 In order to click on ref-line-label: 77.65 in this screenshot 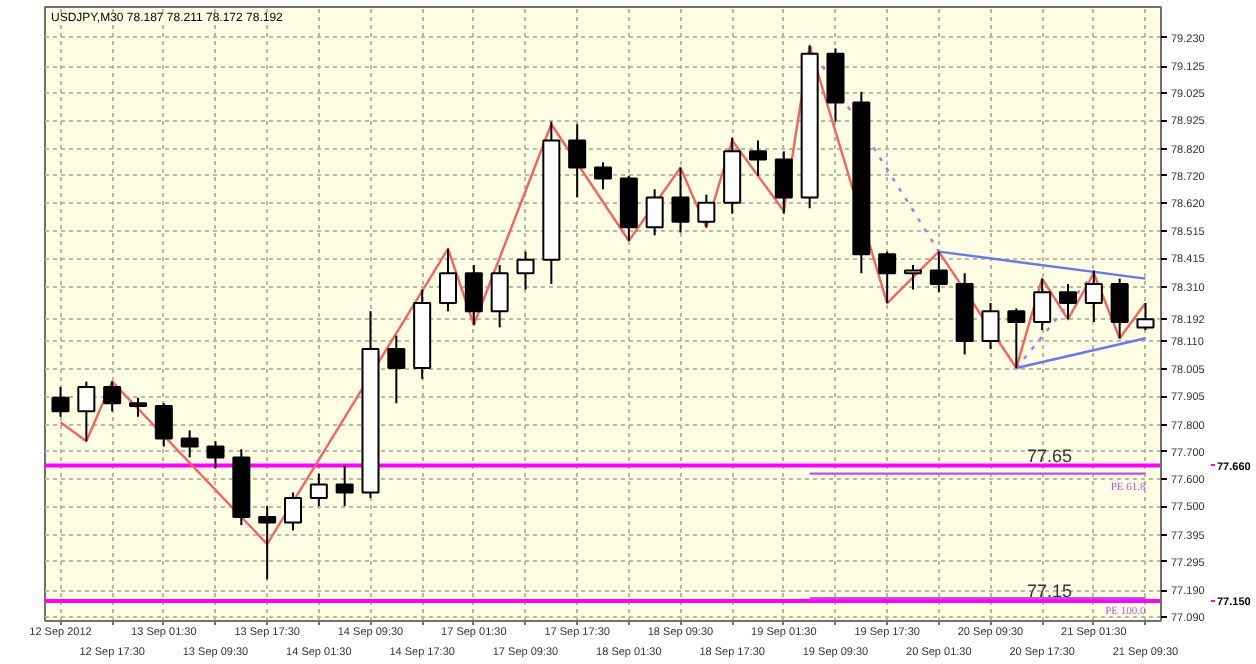, I will do `click(1050, 455)`.